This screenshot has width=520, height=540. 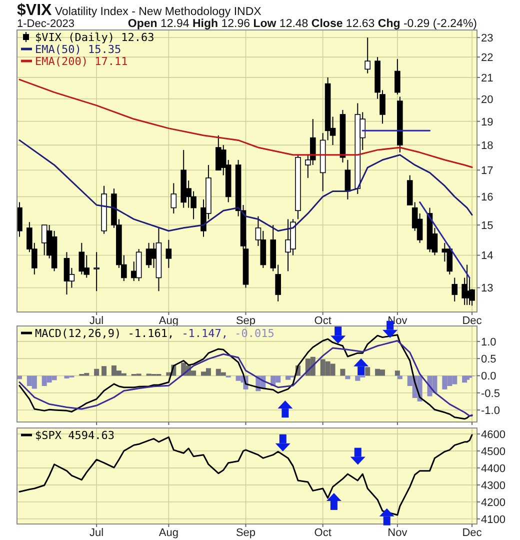 What do you see at coordinates (487, 146) in the screenshot?
I see `y-tick-label: 18` at bounding box center [487, 146].